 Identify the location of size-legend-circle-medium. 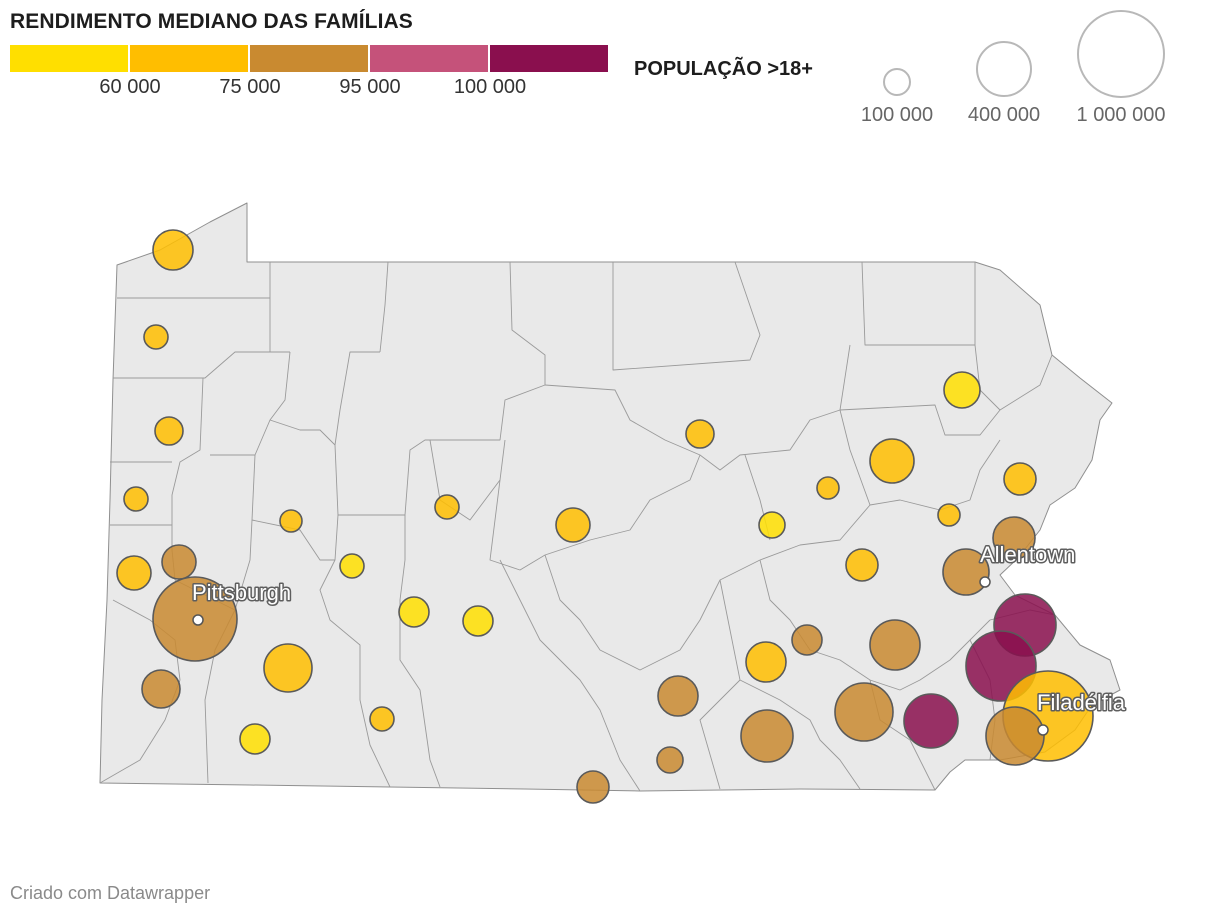
(1004, 69).